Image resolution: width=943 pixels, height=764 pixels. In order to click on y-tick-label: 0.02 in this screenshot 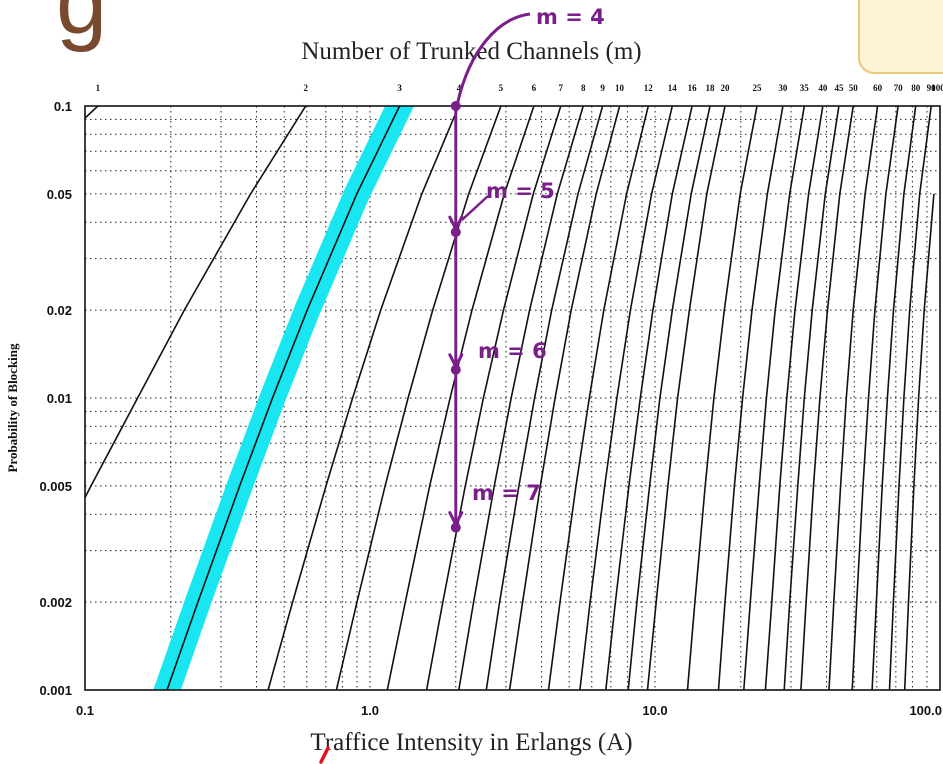, I will do `click(59, 310)`.